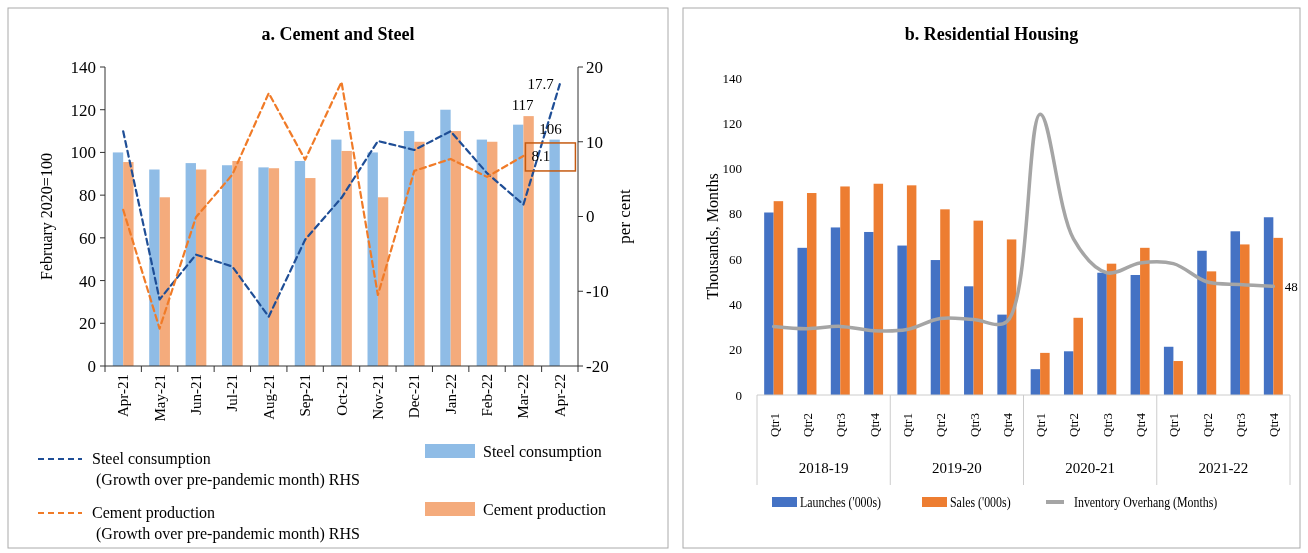 This screenshot has height=553, width=1308. What do you see at coordinates (732, 78) in the screenshot?
I see `y-tick-label: 140` at bounding box center [732, 78].